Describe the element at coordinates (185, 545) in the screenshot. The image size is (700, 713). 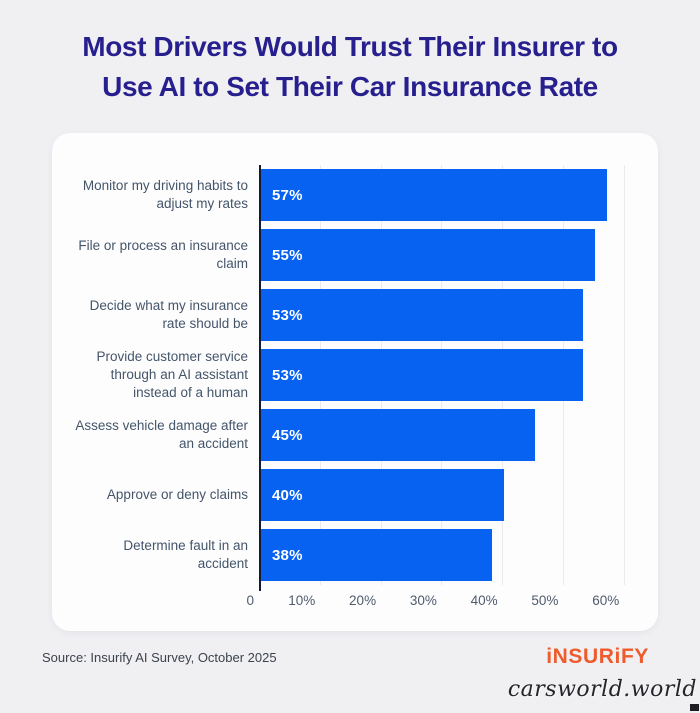
I see `category-label-line: Determine fault in an` at that location.